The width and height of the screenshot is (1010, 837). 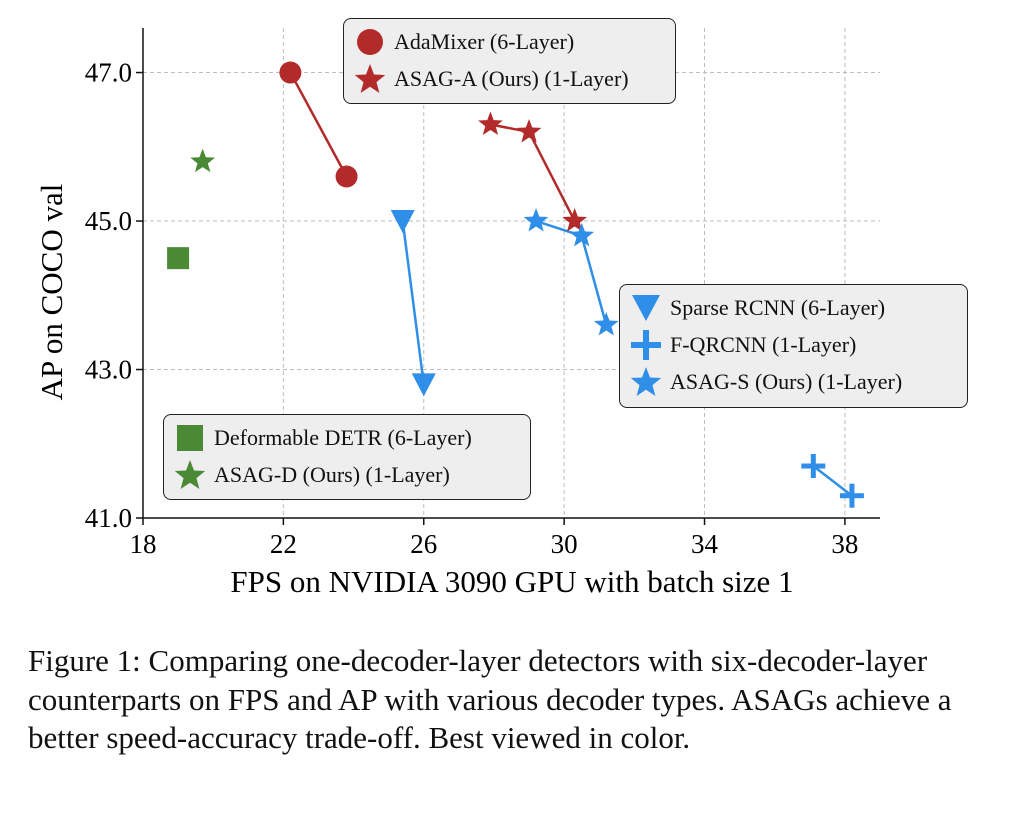 I want to click on y-tick-label: 41.0, so click(x=108, y=518).